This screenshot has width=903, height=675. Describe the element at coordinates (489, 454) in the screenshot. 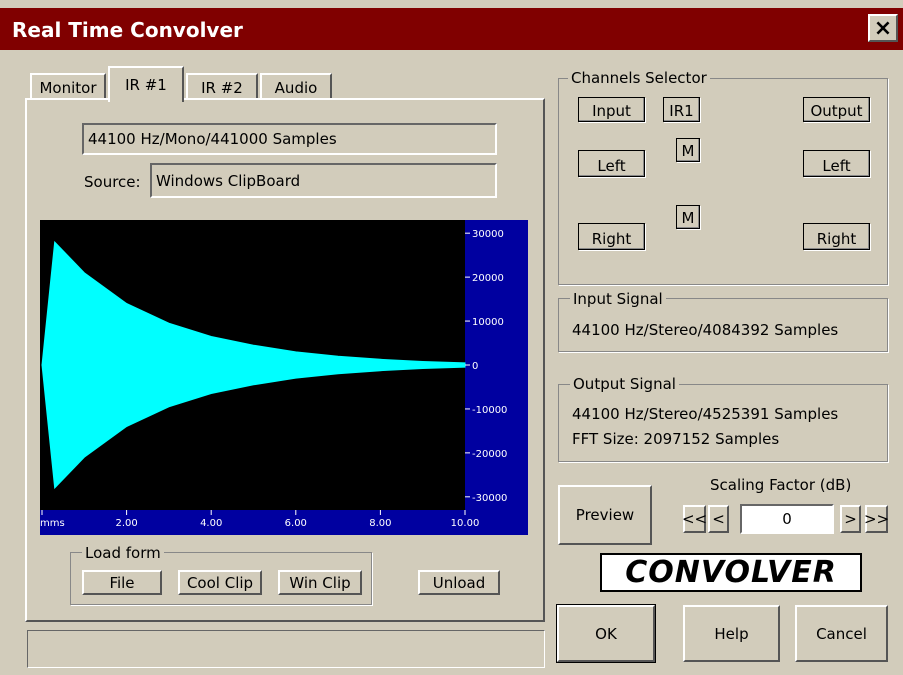

I see `y-tick-label: -20000` at that location.